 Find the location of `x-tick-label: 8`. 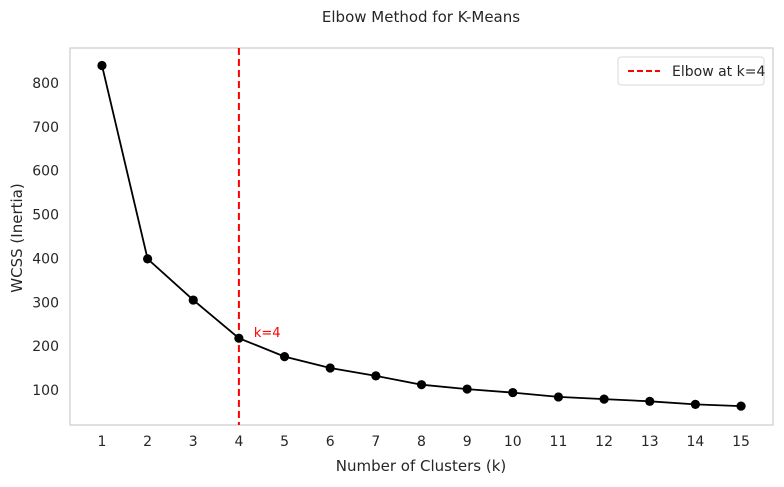

x-tick-label: 8 is located at coordinates (421, 442).